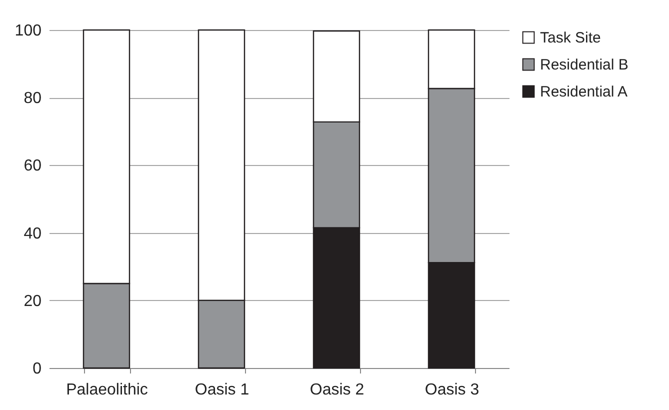 This screenshot has width=669, height=410. I want to click on y-tick-label: 60, so click(33, 166).